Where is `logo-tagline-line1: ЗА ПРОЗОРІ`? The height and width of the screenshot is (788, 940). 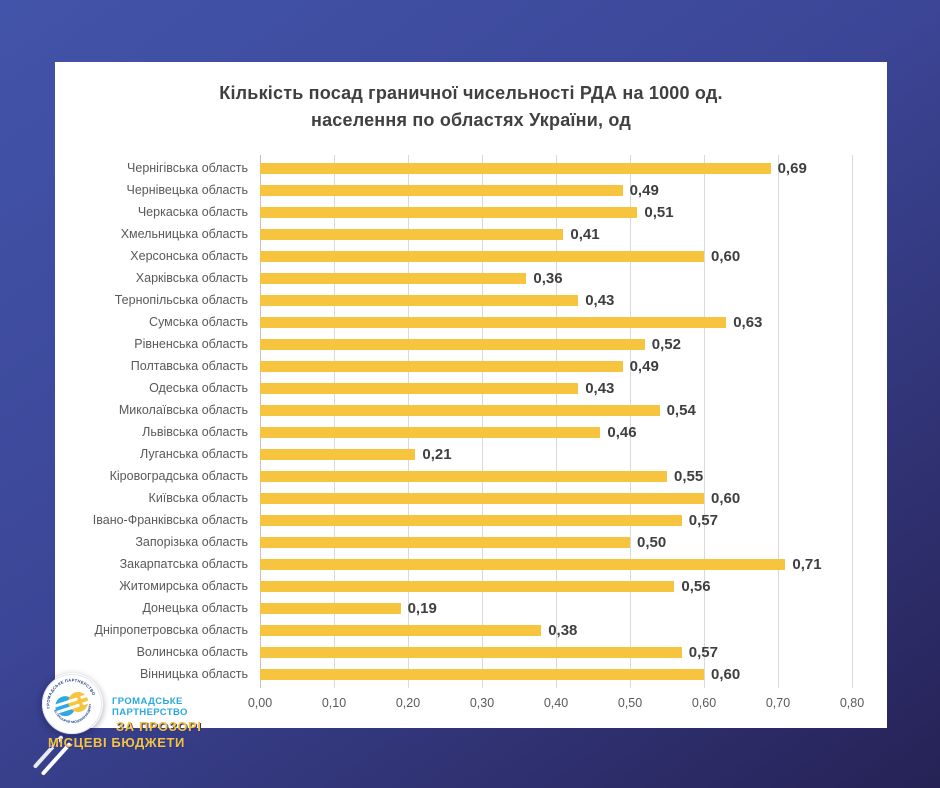 logo-tagline-line1: ЗА ПРОЗОРІ is located at coordinates (159, 726).